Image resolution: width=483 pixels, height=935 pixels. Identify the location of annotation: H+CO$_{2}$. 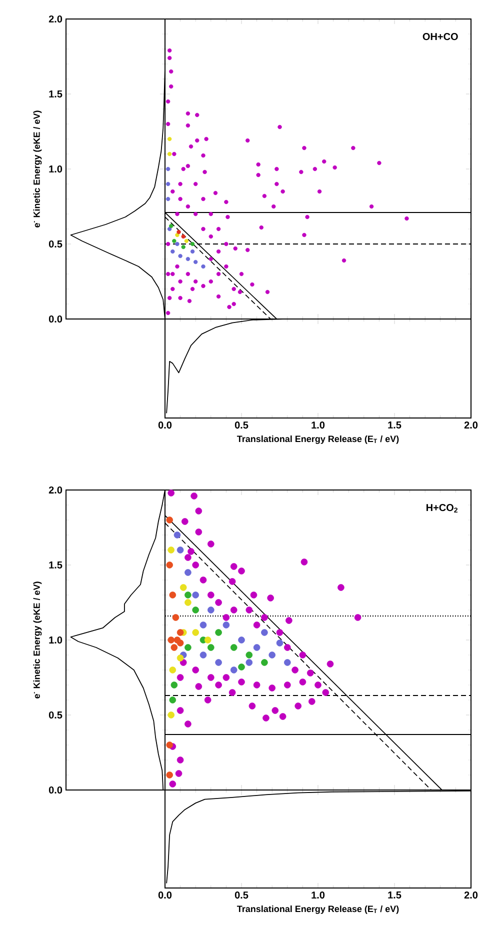
(442, 508).